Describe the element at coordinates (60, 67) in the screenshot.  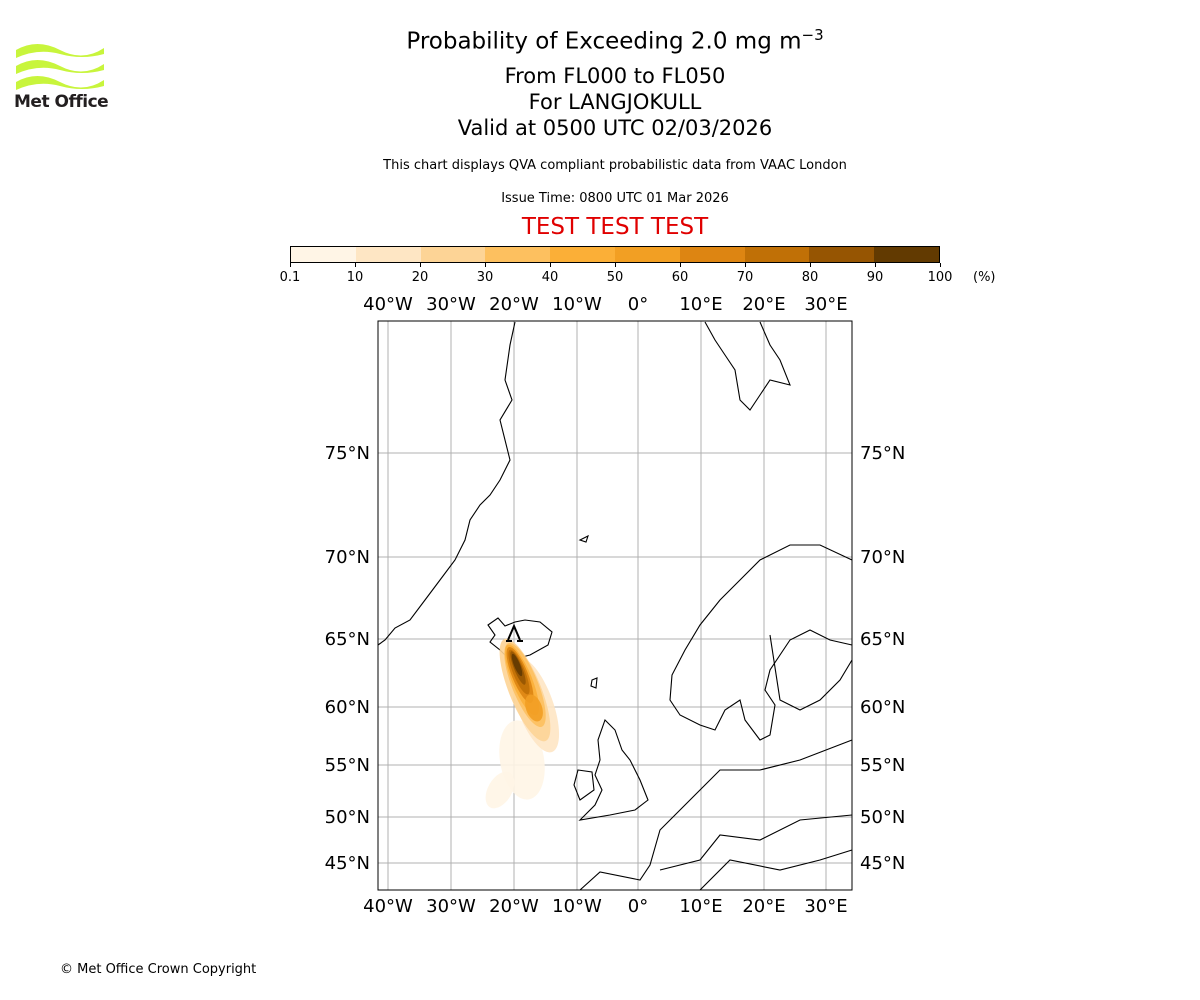
I see `met-office-logo` at that location.